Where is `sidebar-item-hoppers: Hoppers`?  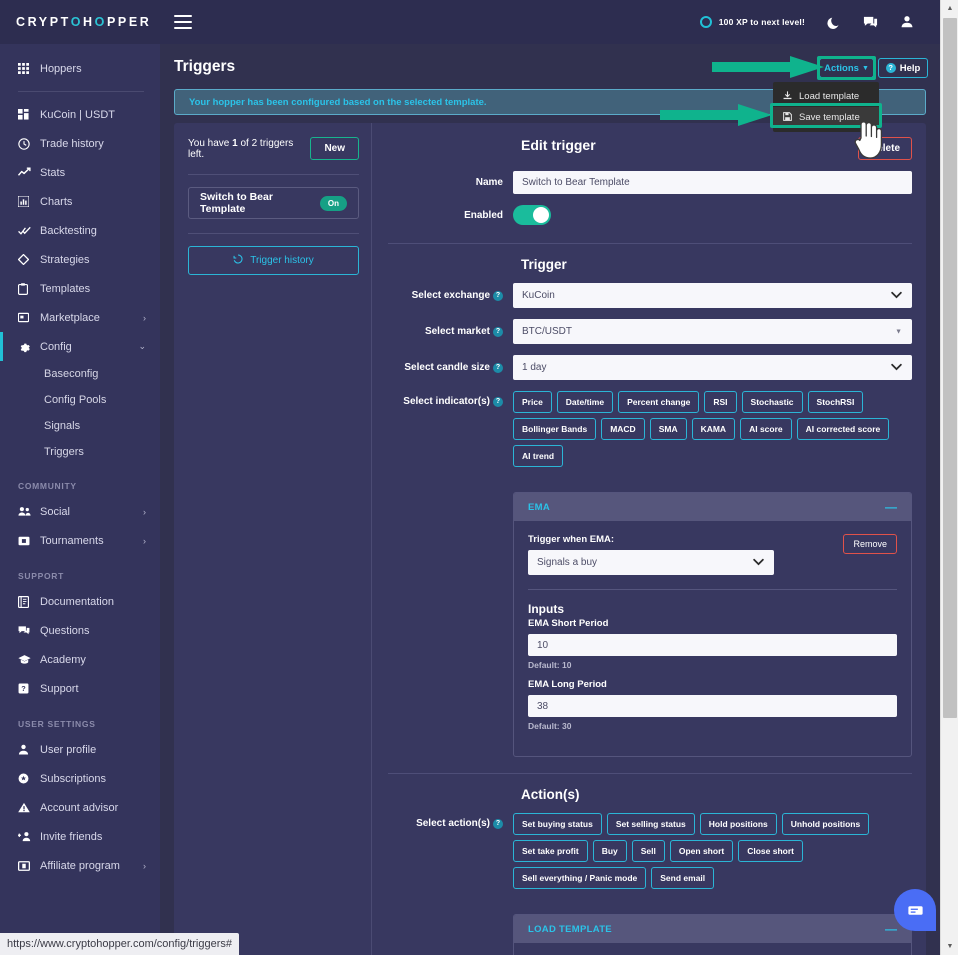
sidebar-item-hoppers: Hoppers is located at coordinates (80, 68).